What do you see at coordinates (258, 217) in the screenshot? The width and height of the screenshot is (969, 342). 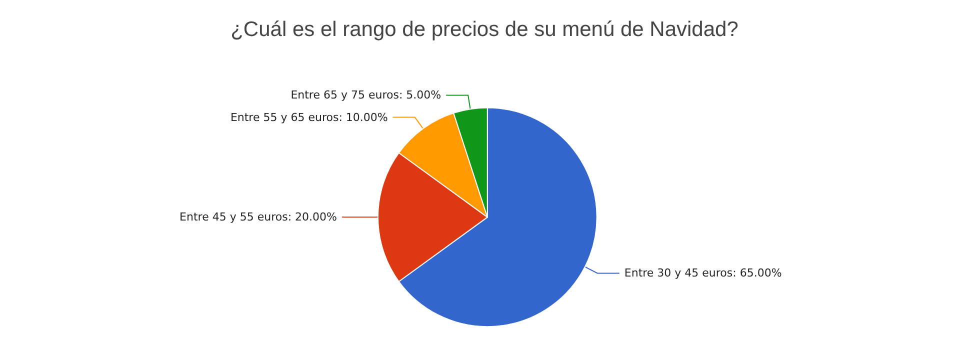 I see `slice-label: Entre 45 y 55 euros: 20.00%` at bounding box center [258, 217].